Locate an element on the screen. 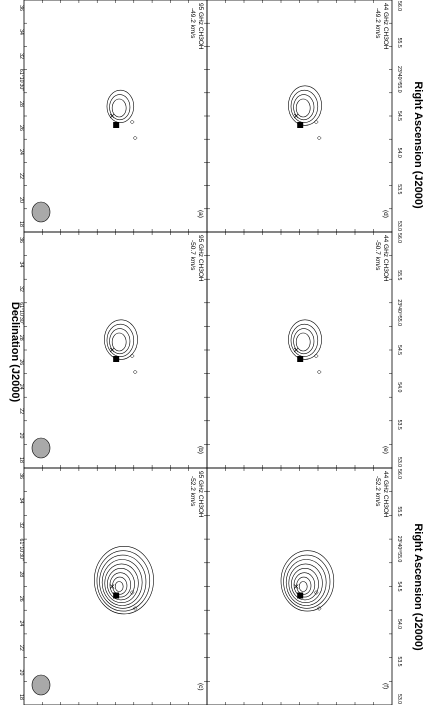 This screenshot has height=705, width=429. panel-id-label: (a) is located at coordinates (200, 214).